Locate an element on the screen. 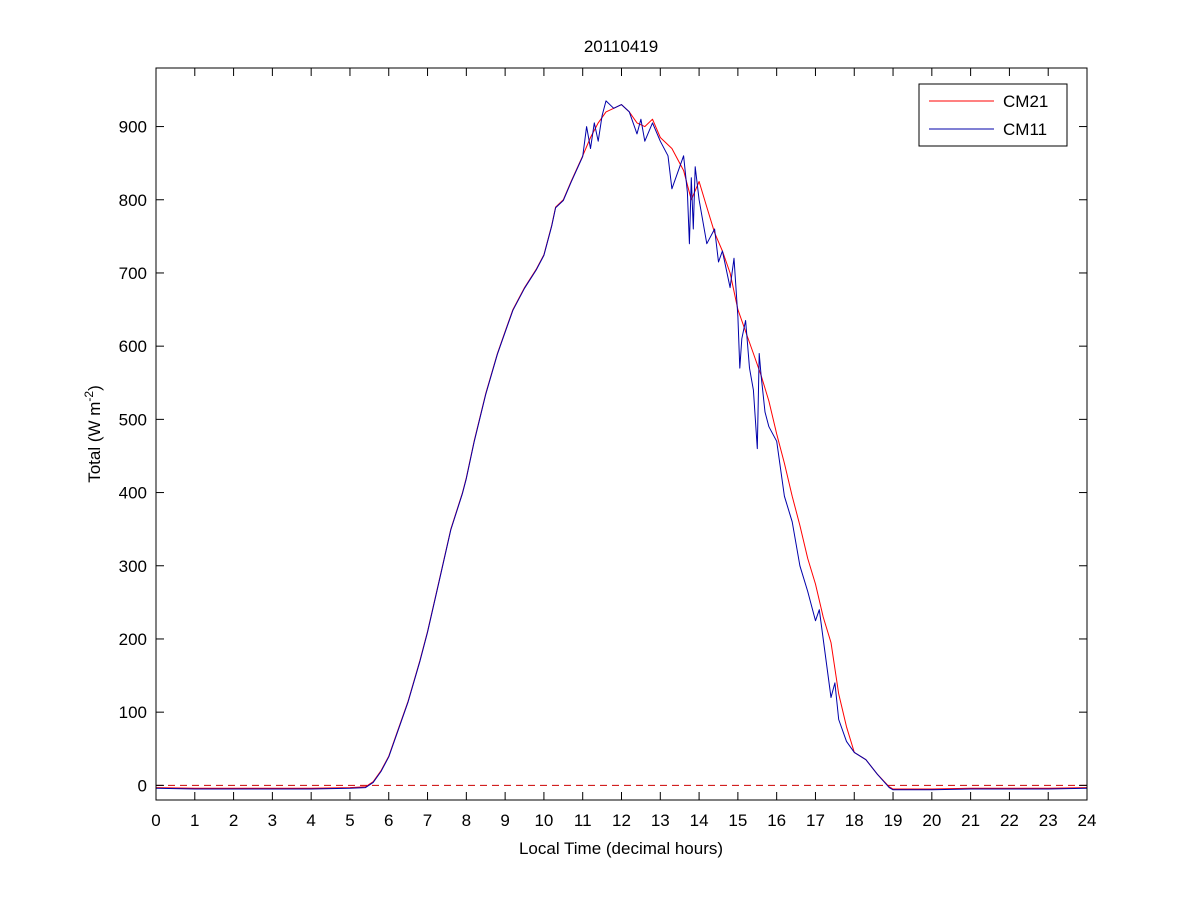 This screenshot has height=900, width=1201. x-tick-label: 14 is located at coordinates (699, 820).